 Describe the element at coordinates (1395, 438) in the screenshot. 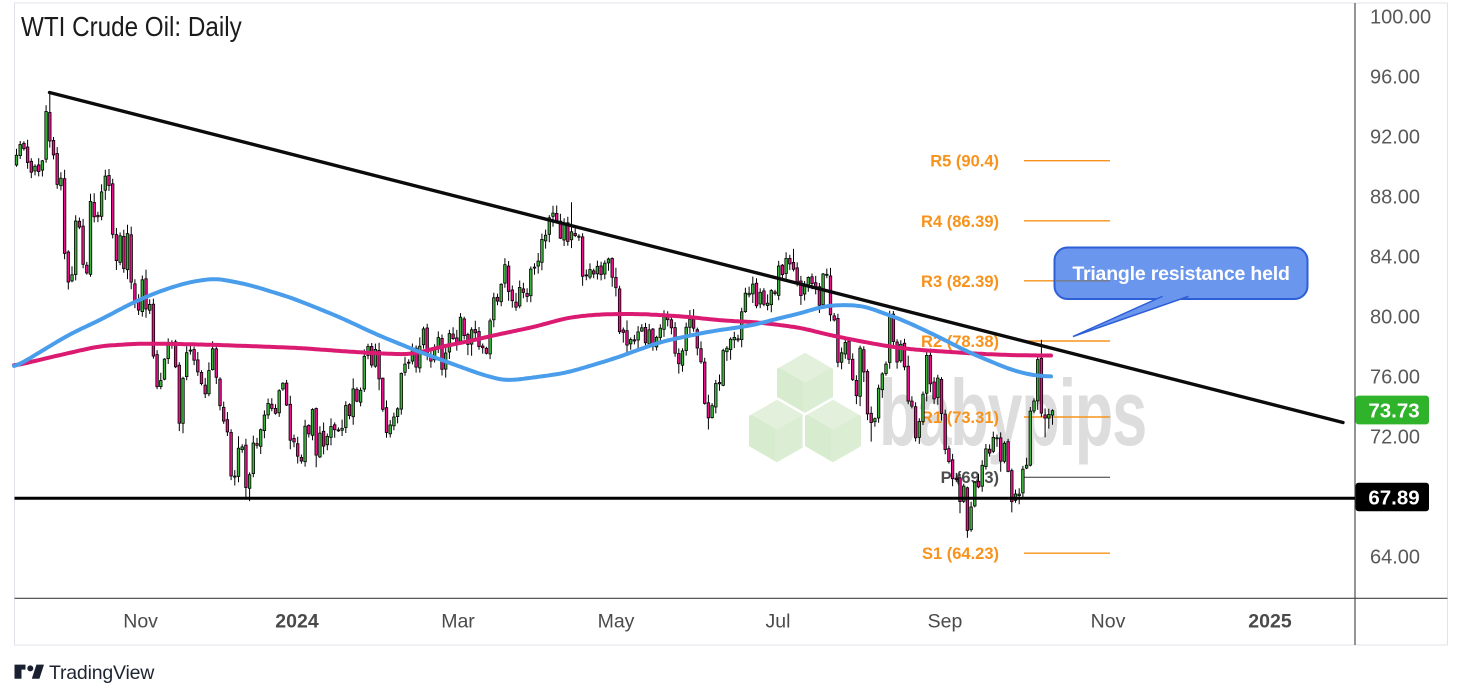

I see `svg-text: 72.00` at that location.